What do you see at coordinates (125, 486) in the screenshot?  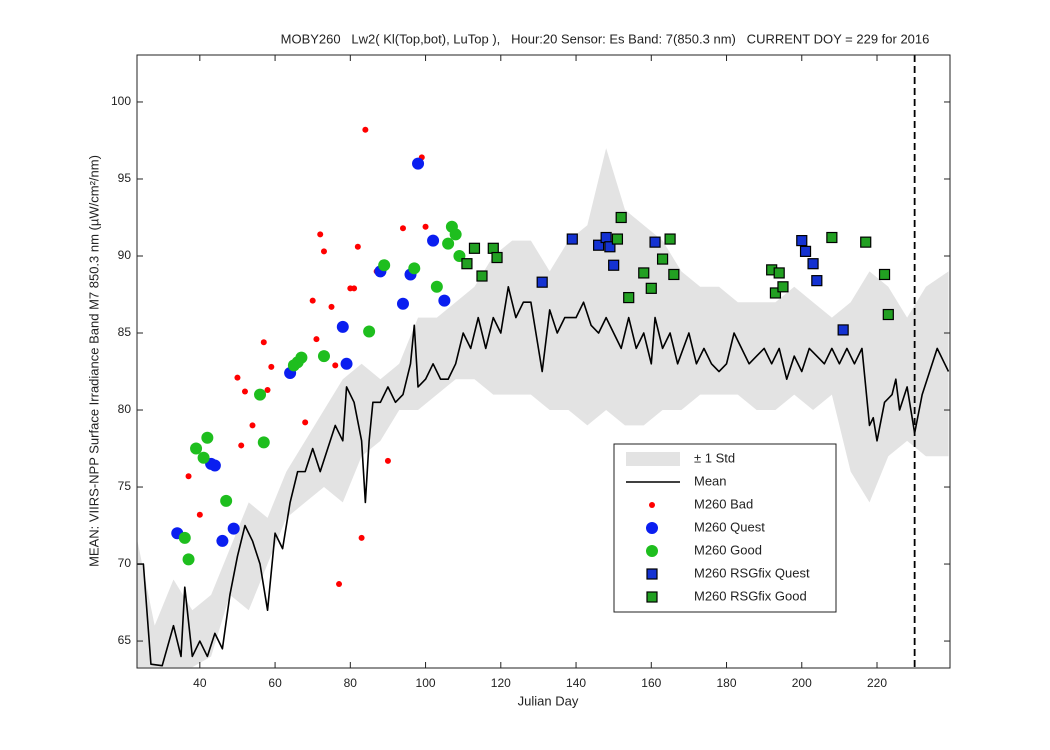 I see `y-tick-label: 75` at bounding box center [125, 486].